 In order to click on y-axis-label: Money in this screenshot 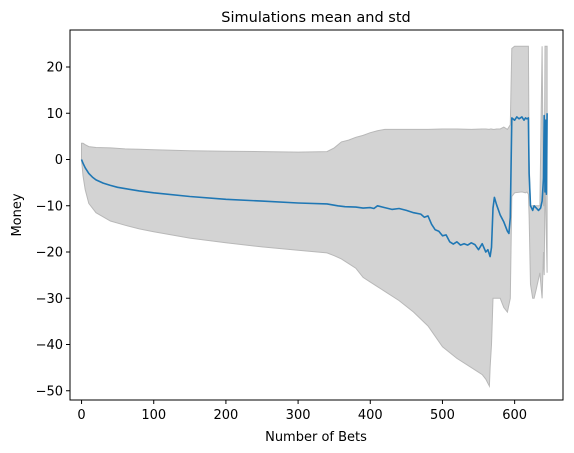, I will do `click(17, 214)`.